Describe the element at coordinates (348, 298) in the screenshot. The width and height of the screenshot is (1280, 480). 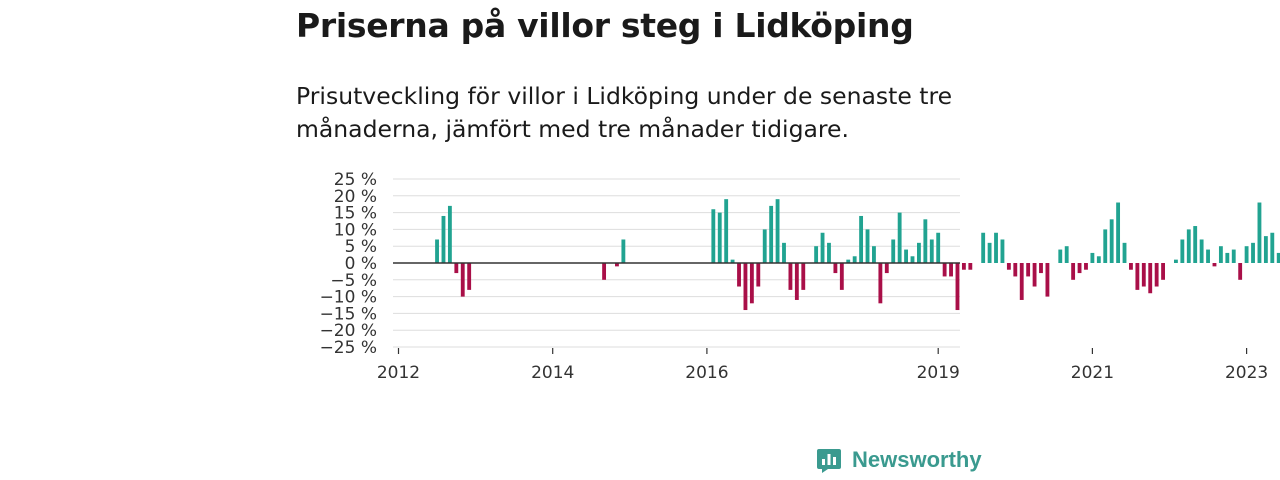
I see `y-tick-label: −10 %` at that location.